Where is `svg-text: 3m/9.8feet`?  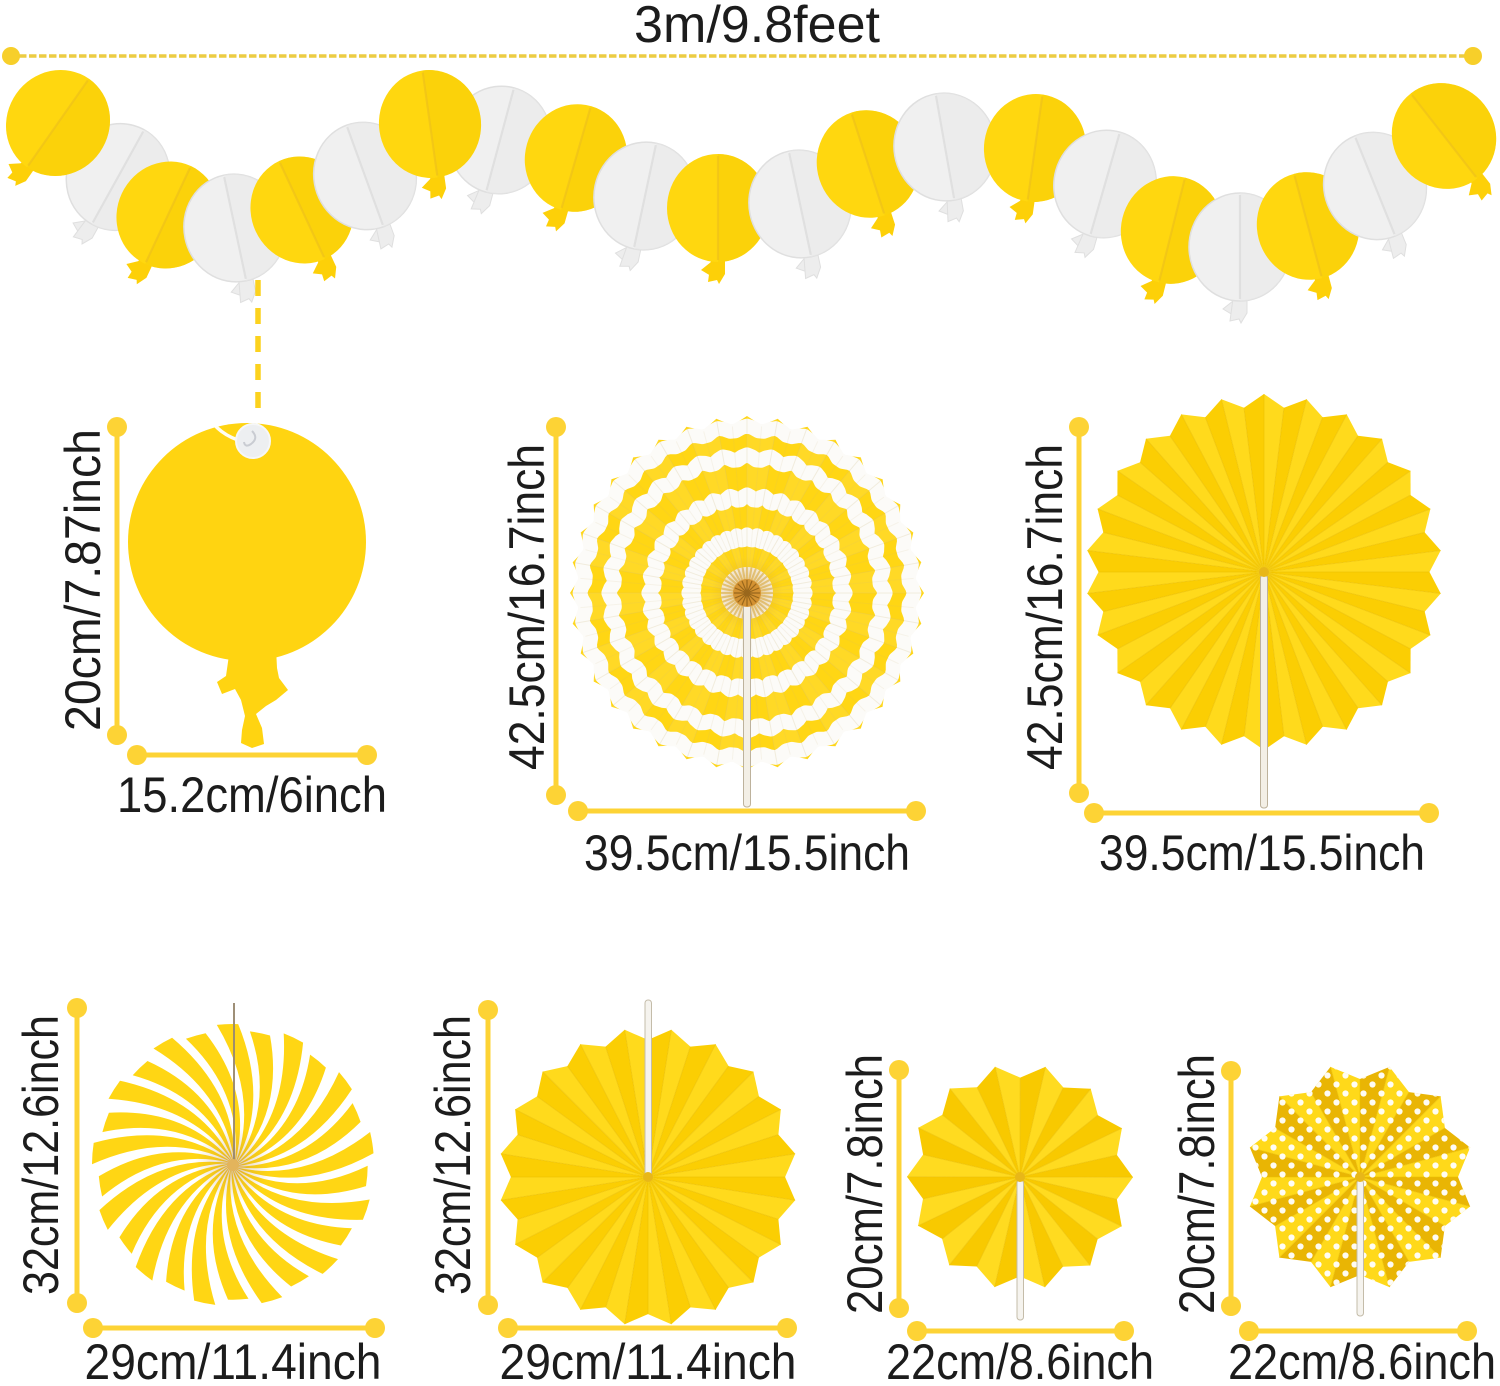 svg-text: 3m/9.8feet is located at coordinates (757, 27).